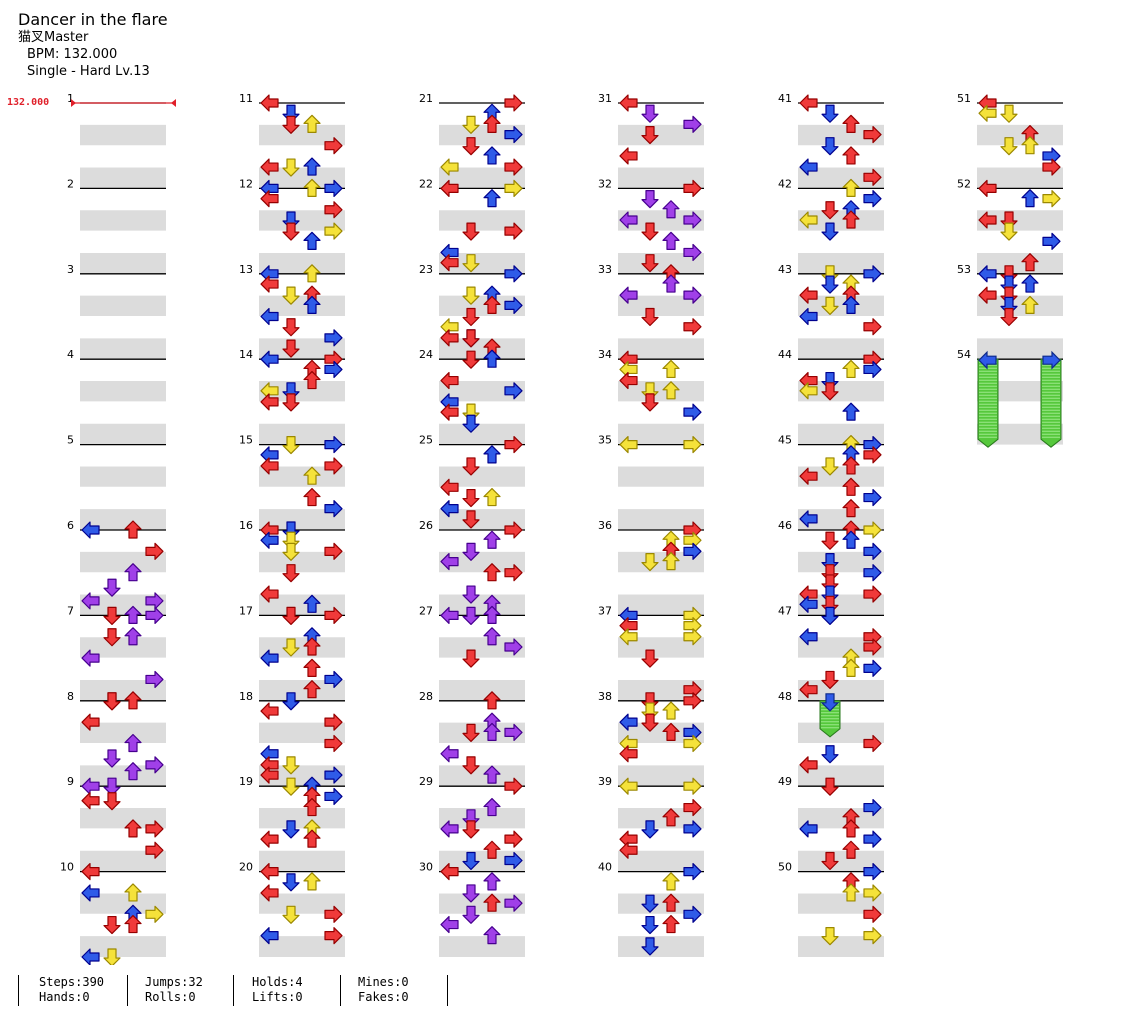 This screenshot has width=1148, height=1024. What do you see at coordinates (426, 269) in the screenshot?
I see `measure-number: 23` at bounding box center [426, 269].